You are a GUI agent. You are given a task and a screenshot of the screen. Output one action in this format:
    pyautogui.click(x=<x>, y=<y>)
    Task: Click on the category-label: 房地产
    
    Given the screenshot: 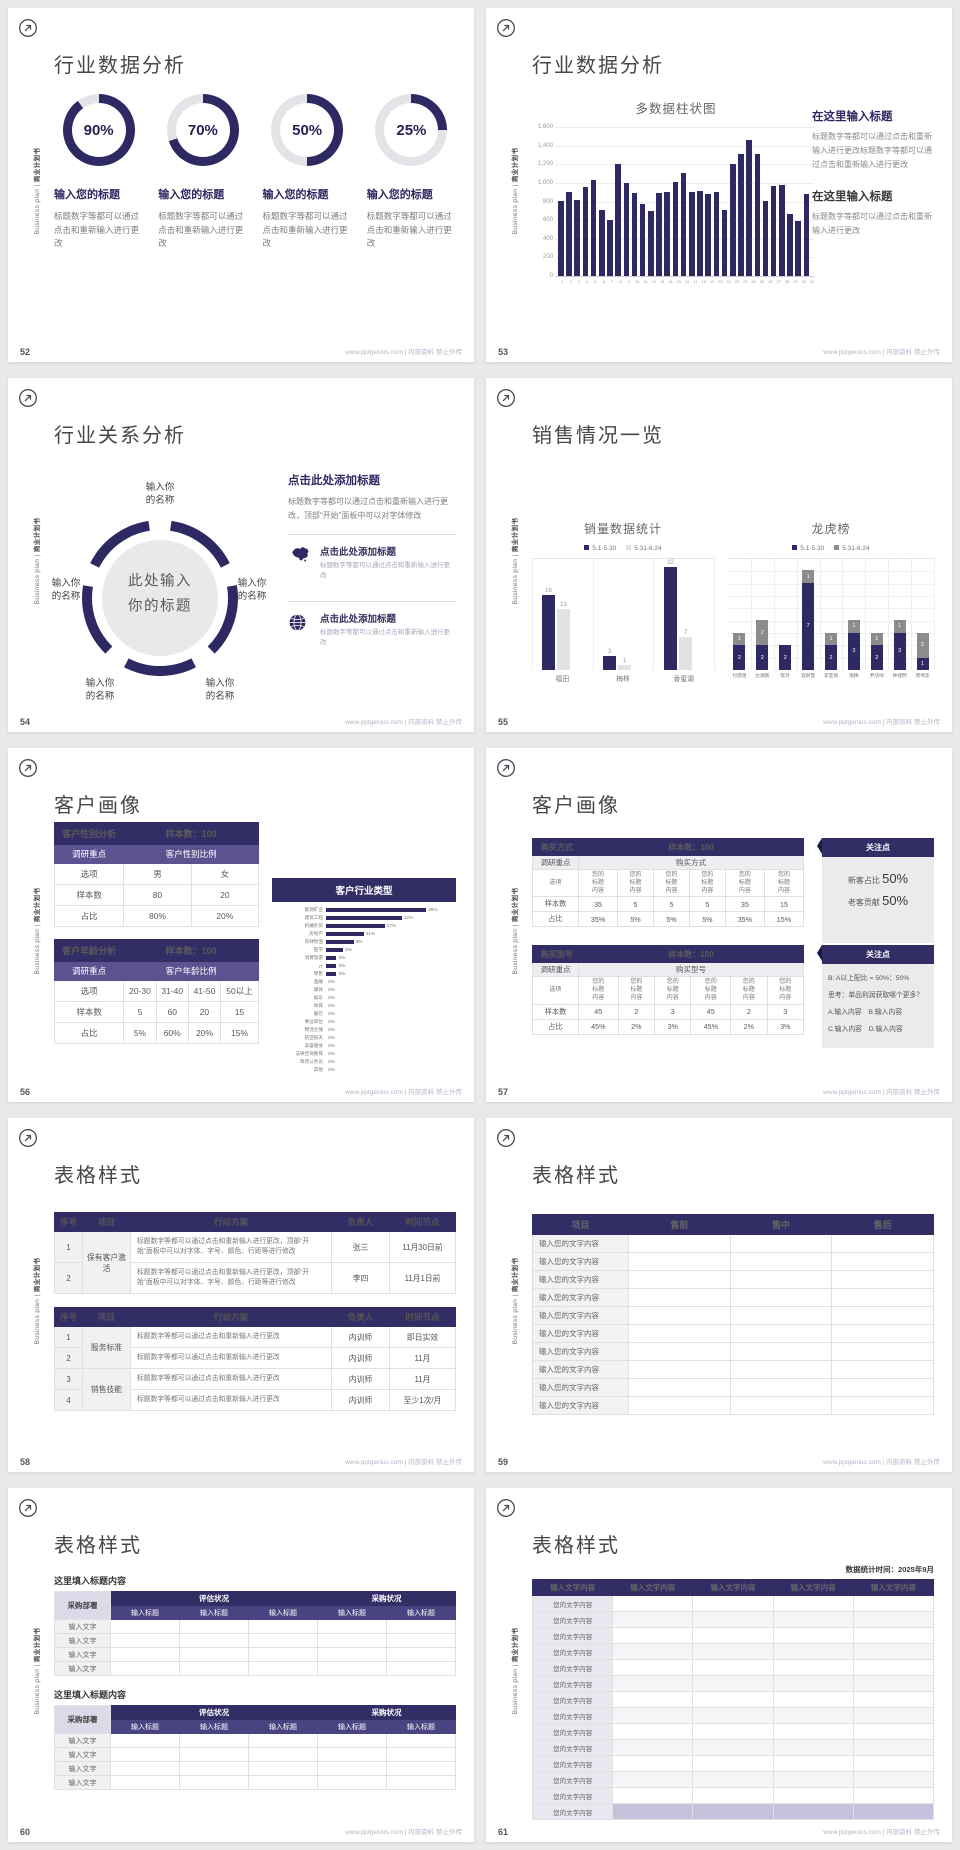 What is the action you would take?
    pyautogui.click(x=316, y=933)
    